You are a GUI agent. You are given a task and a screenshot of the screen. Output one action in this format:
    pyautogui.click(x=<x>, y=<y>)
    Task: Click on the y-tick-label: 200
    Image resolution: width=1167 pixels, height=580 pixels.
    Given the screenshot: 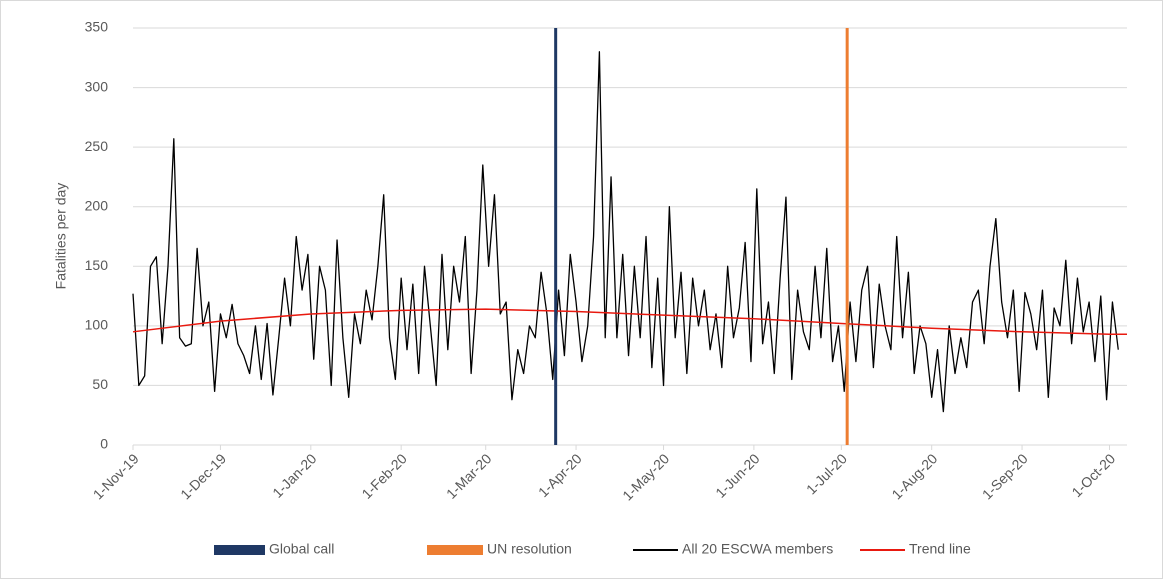 What is the action you would take?
    pyautogui.click(x=97, y=205)
    